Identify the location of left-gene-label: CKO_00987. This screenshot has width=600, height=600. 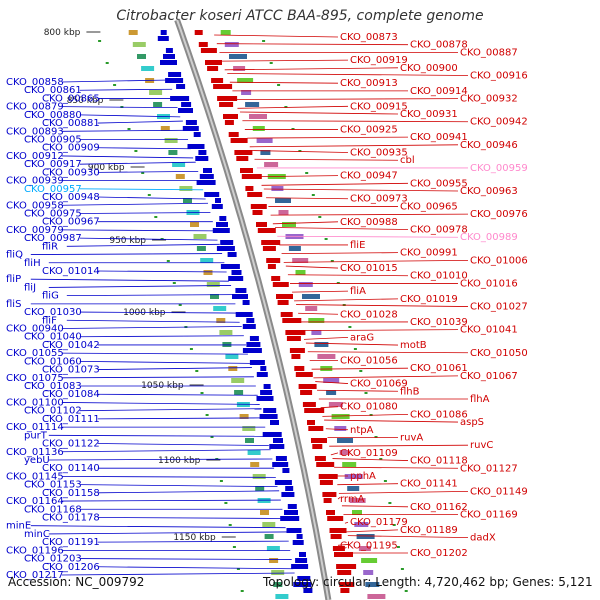
(53, 238).